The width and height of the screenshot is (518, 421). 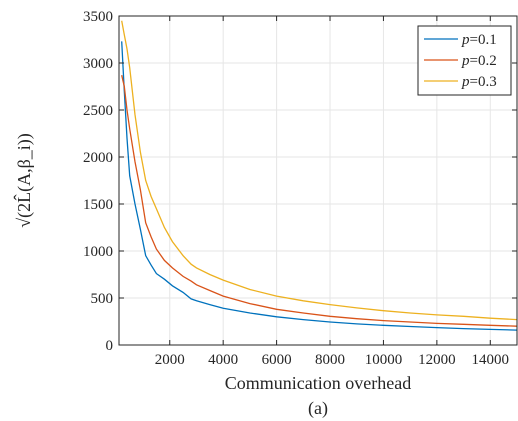 I want to click on legend-label: p=0.3, so click(x=479, y=82).